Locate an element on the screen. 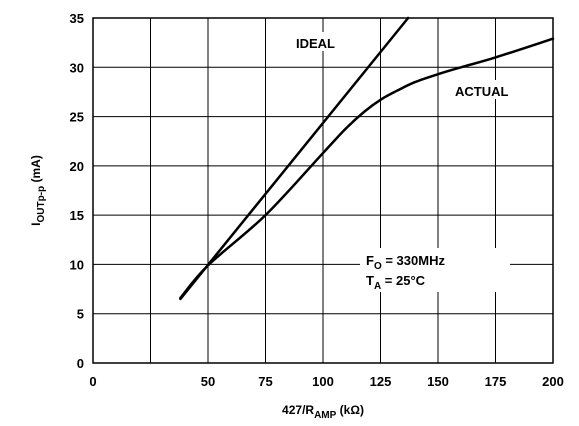 The width and height of the screenshot is (579, 426). y-tick-label: 15 is located at coordinates (77, 215).